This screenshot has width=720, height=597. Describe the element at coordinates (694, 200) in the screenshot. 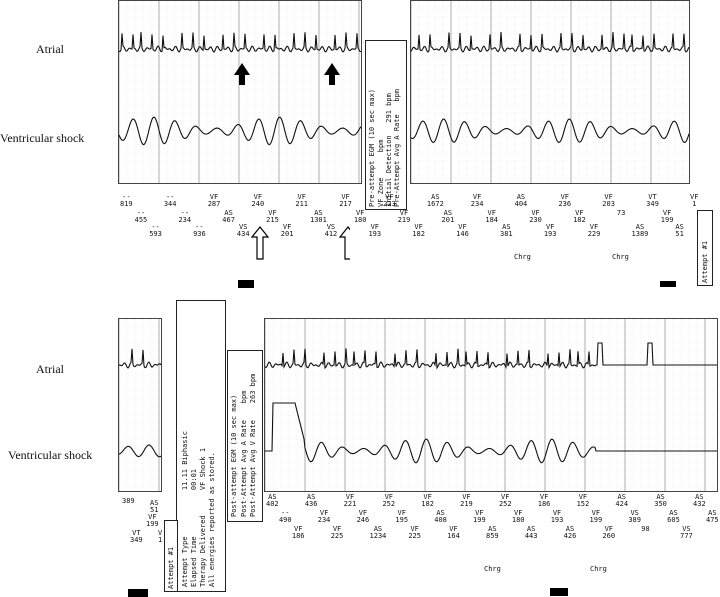

I see `marker: VF 1` at that location.